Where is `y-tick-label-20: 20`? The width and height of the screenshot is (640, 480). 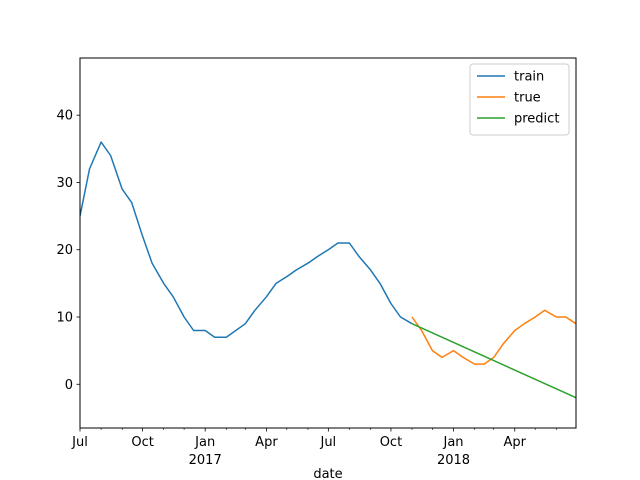 y-tick-label-20: 20 is located at coordinates (64, 250).